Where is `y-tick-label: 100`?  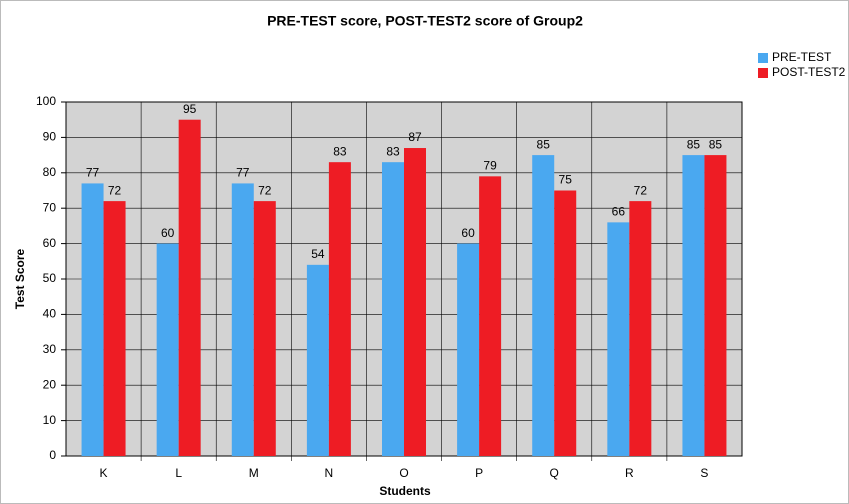 y-tick-label: 100 is located at coordinates (46, 101).